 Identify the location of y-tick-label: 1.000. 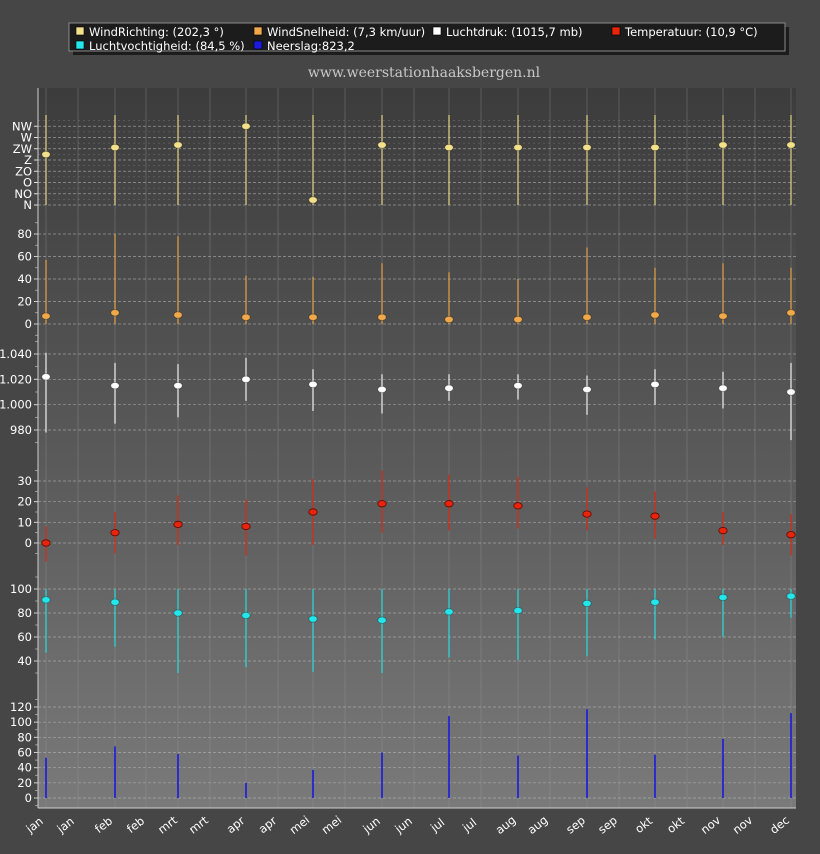
(16, 405).